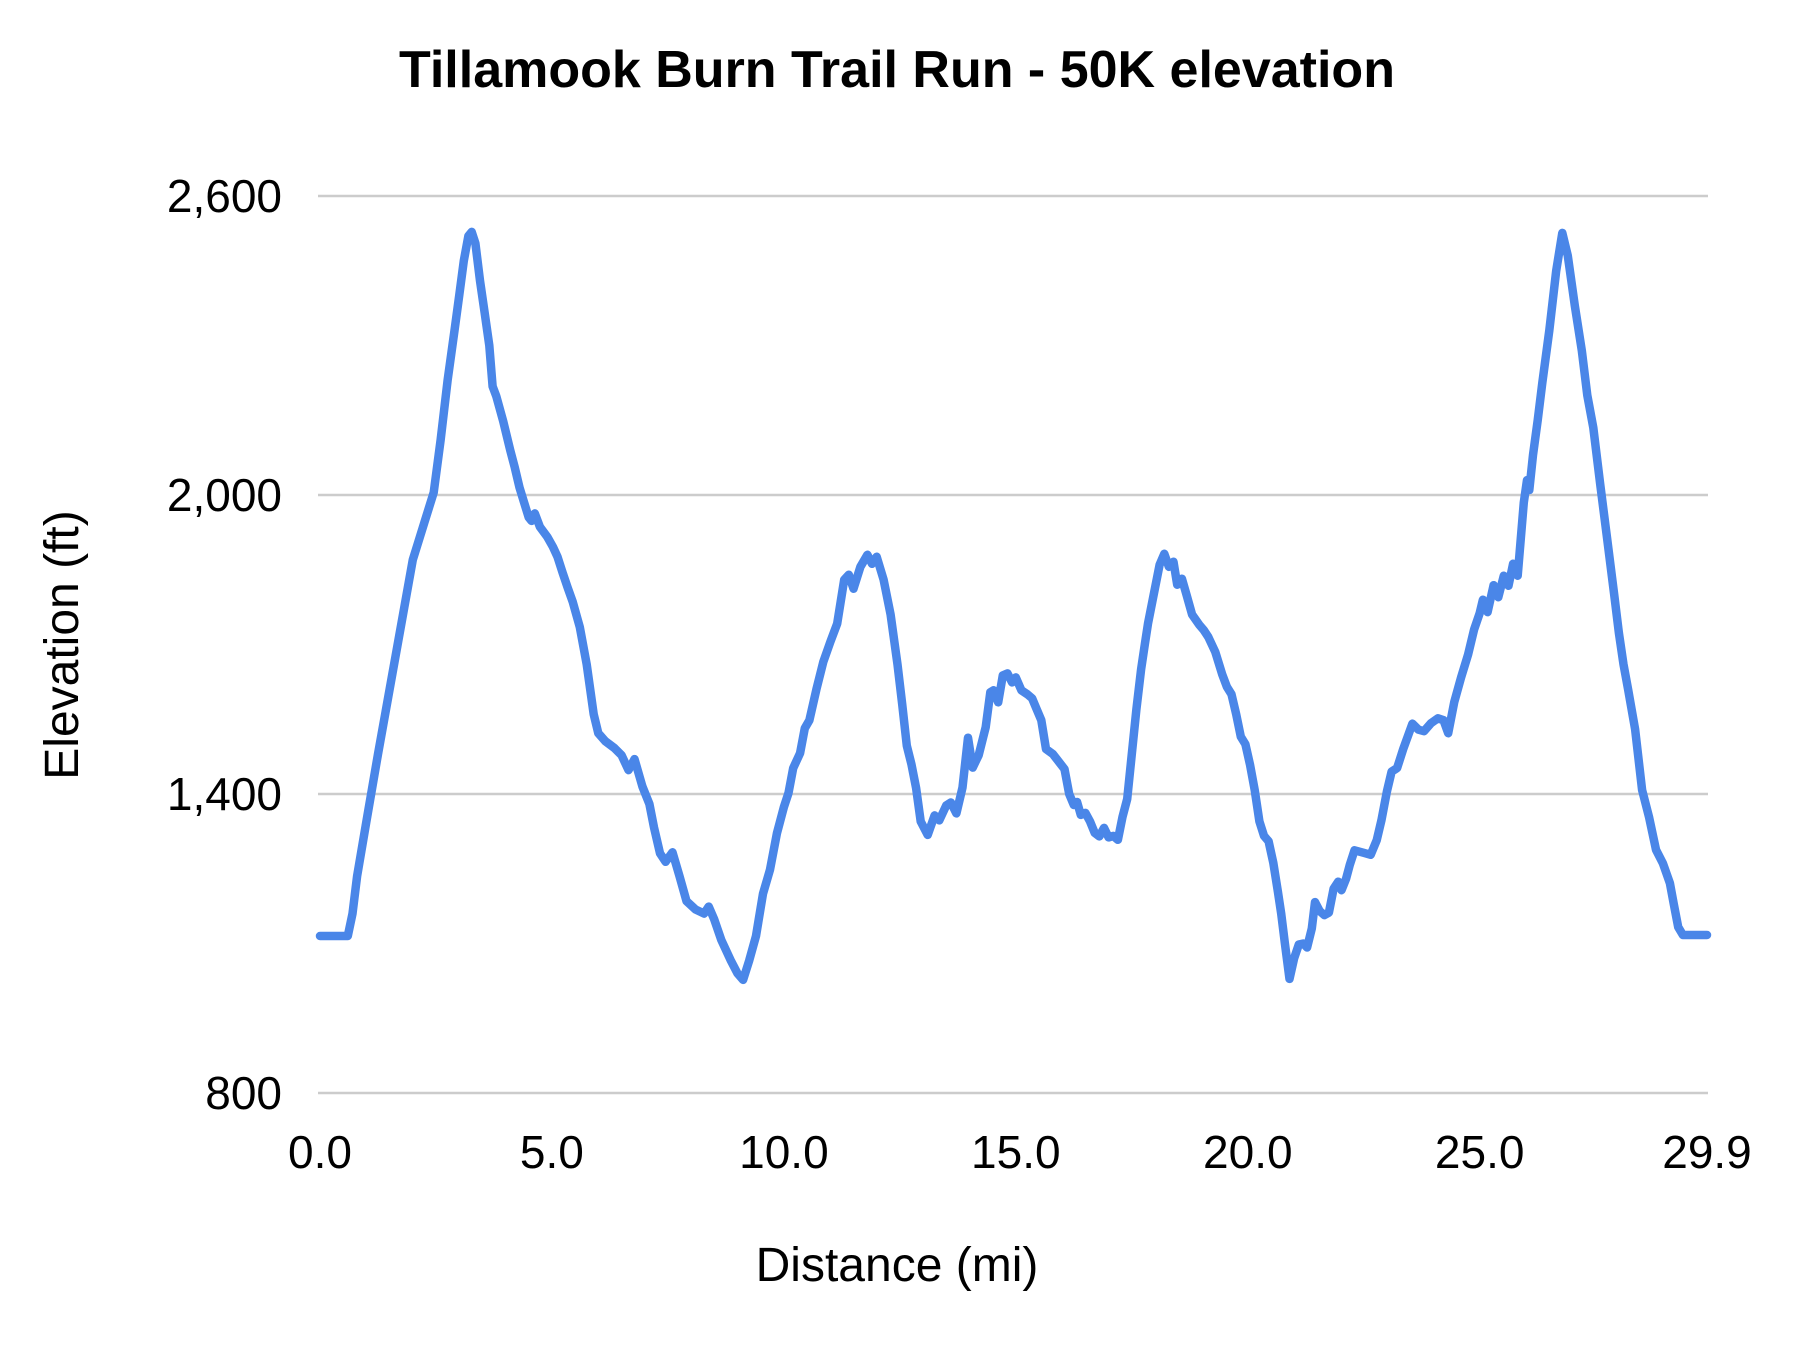  Describe the element at coordinates (897, 1265) in the screenshot. I see `x-axis-title: Distance (mi)` at that location.